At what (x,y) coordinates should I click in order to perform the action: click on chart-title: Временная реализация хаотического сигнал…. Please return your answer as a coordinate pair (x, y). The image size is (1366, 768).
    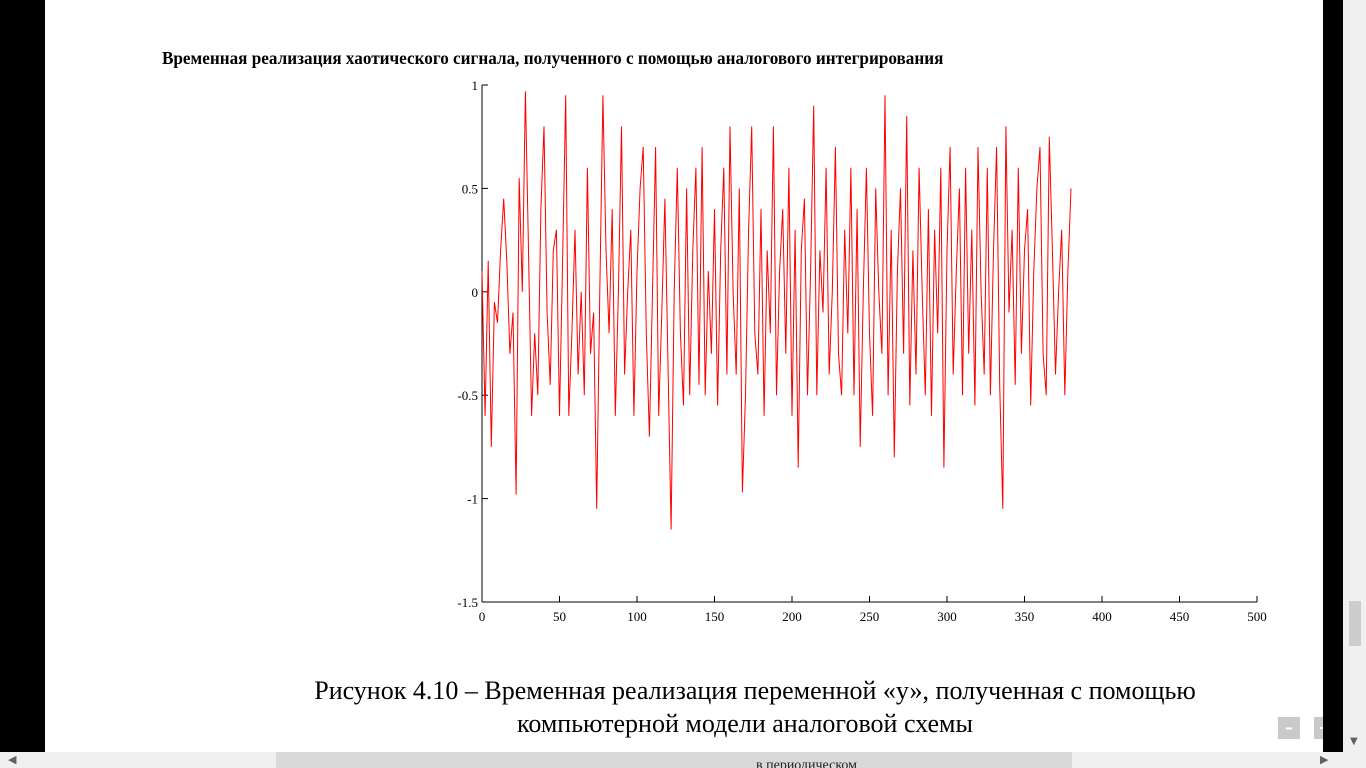
    Looking at the image, I should click on (552, 58).